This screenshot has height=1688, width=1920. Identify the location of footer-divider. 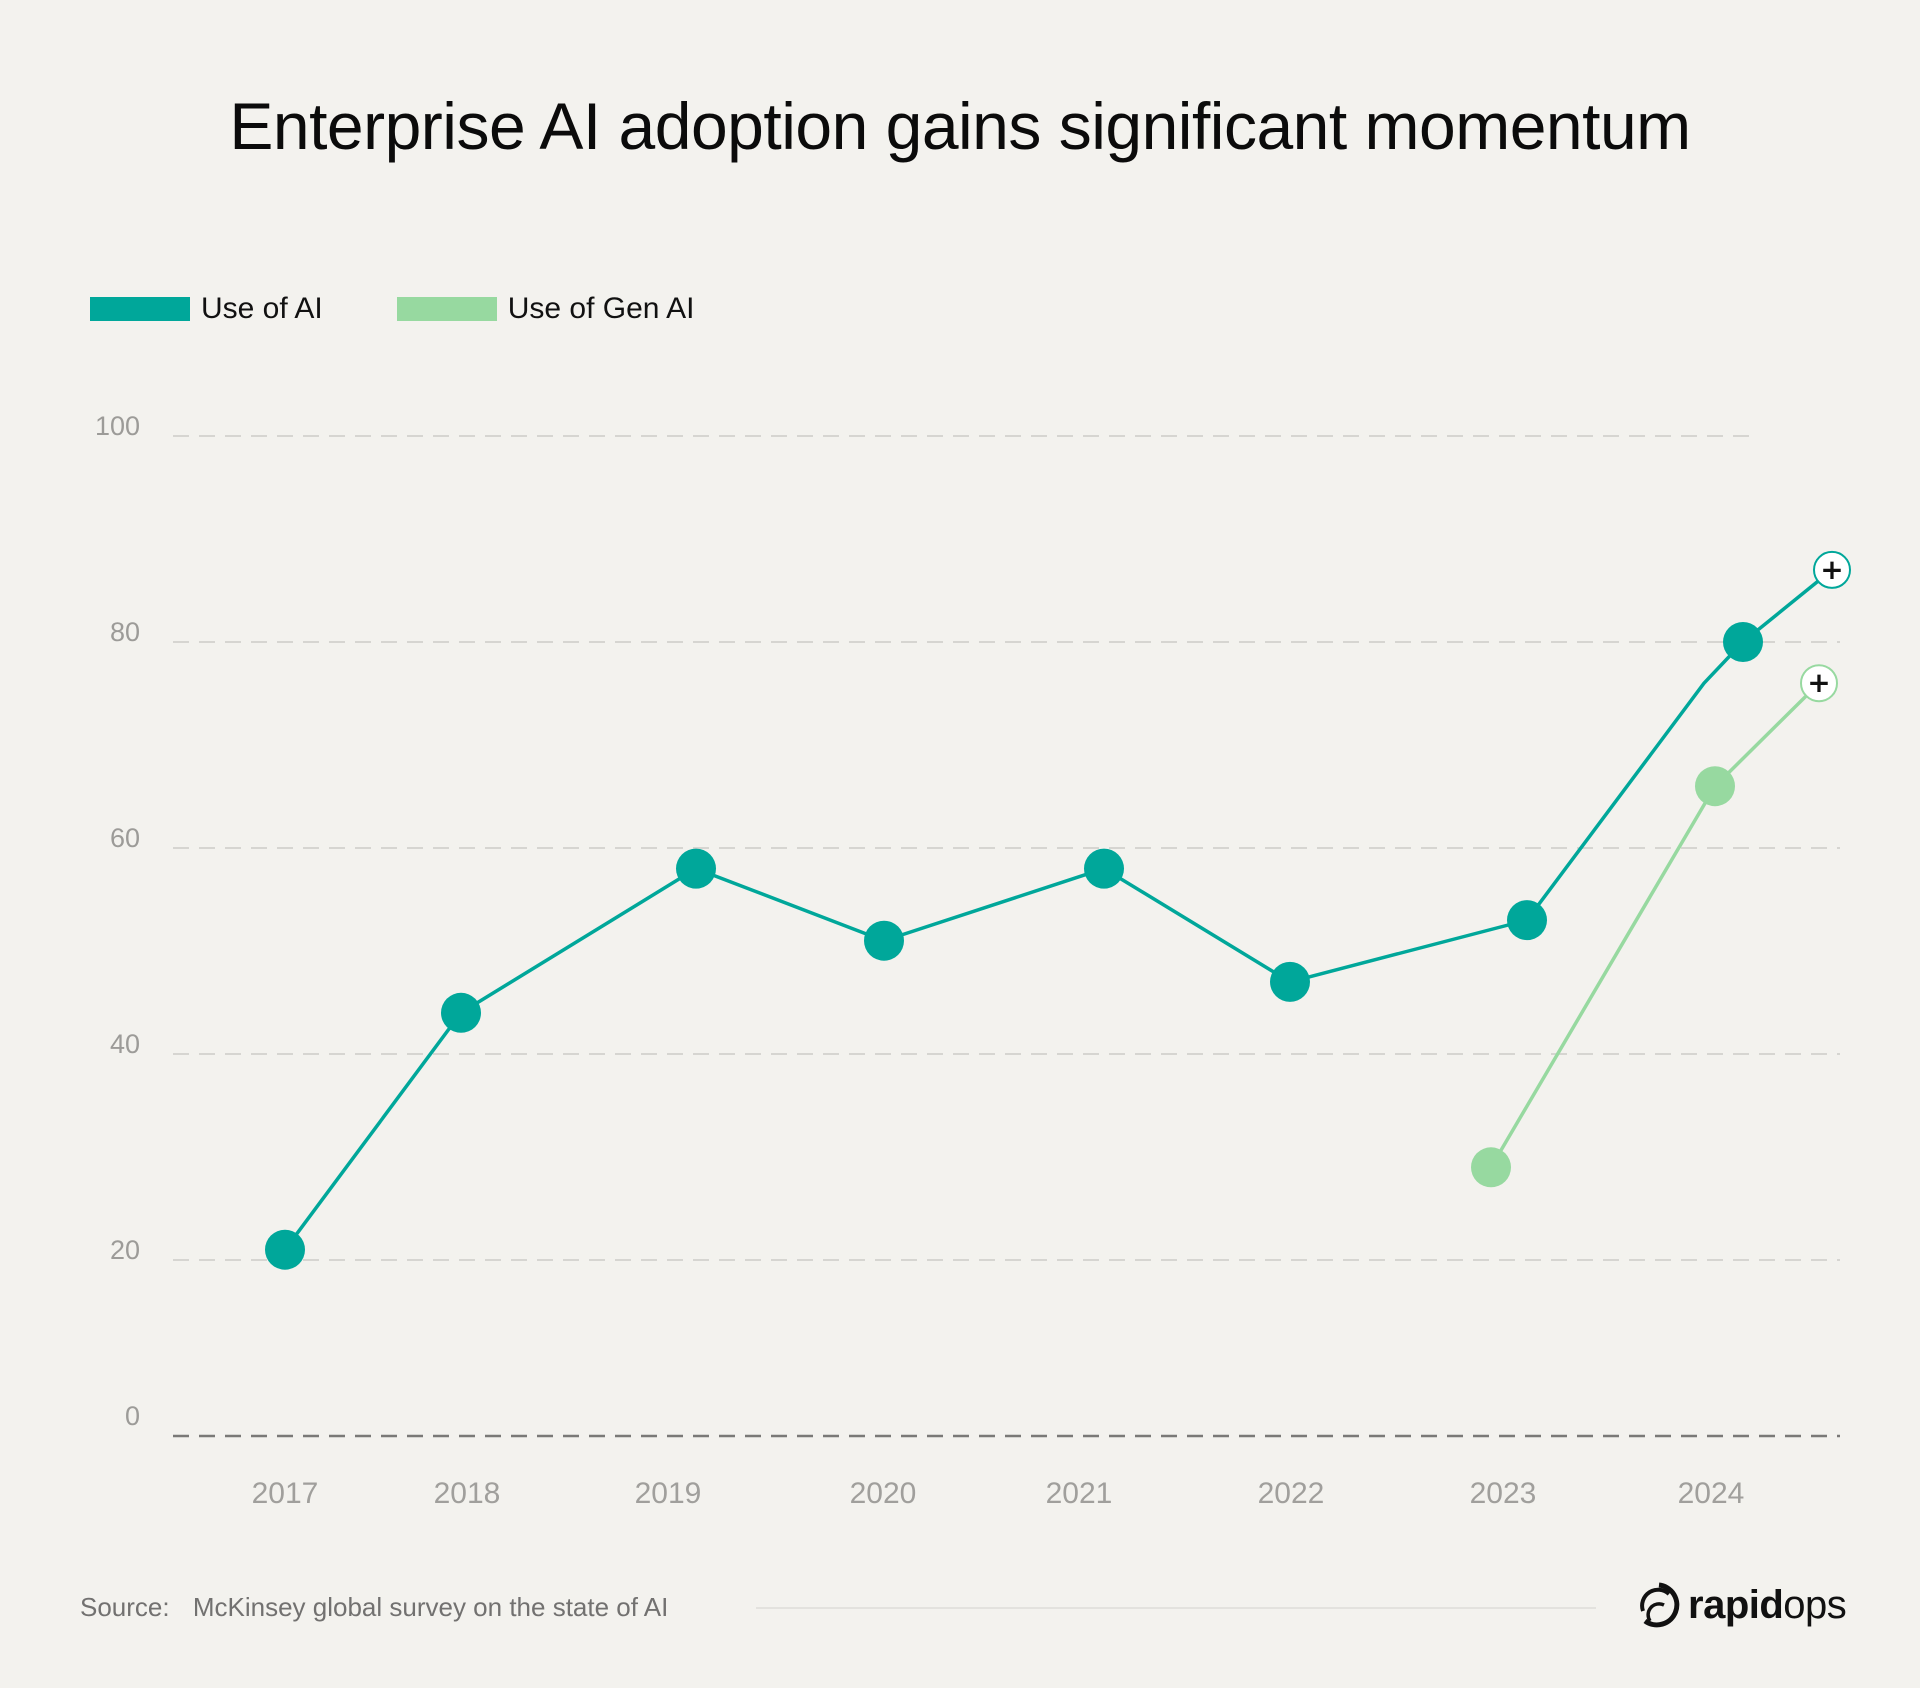
(1176, 1608).